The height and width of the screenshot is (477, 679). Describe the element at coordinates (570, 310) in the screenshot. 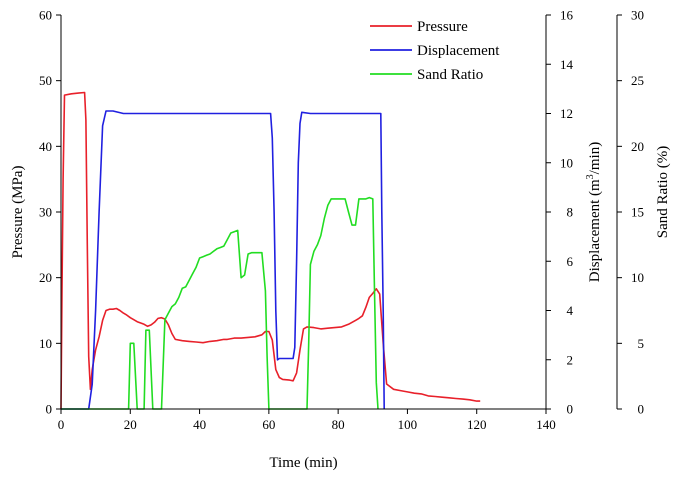

I see `displacement-tick-label: 4` at that location.